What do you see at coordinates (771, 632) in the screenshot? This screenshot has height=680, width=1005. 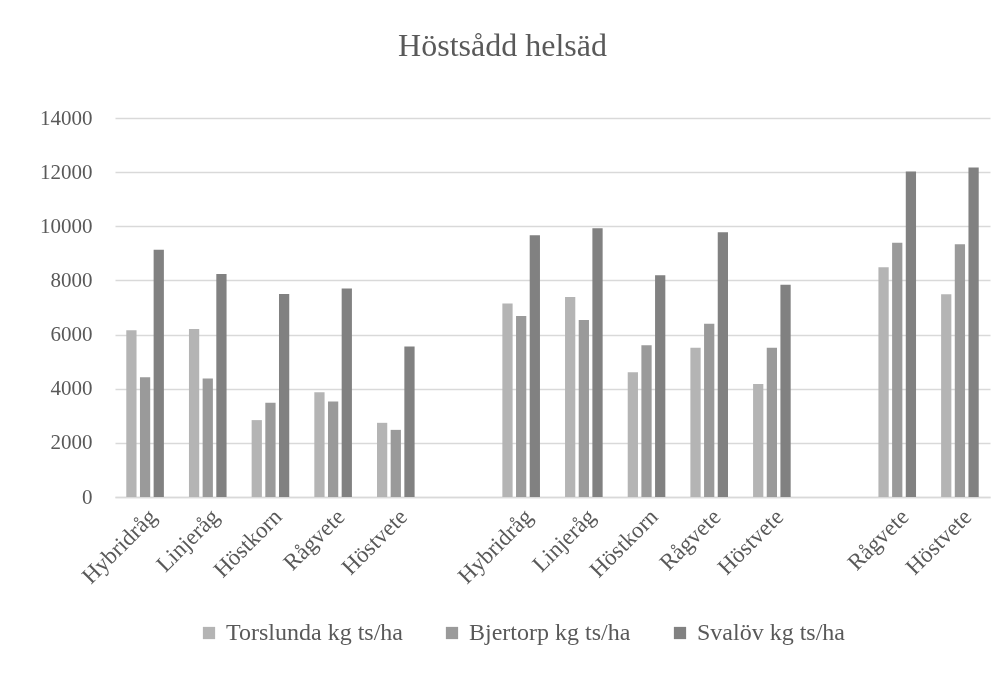 I see `legend-label: Svalöv kg ts/ha` at bounding box center [771, 632].